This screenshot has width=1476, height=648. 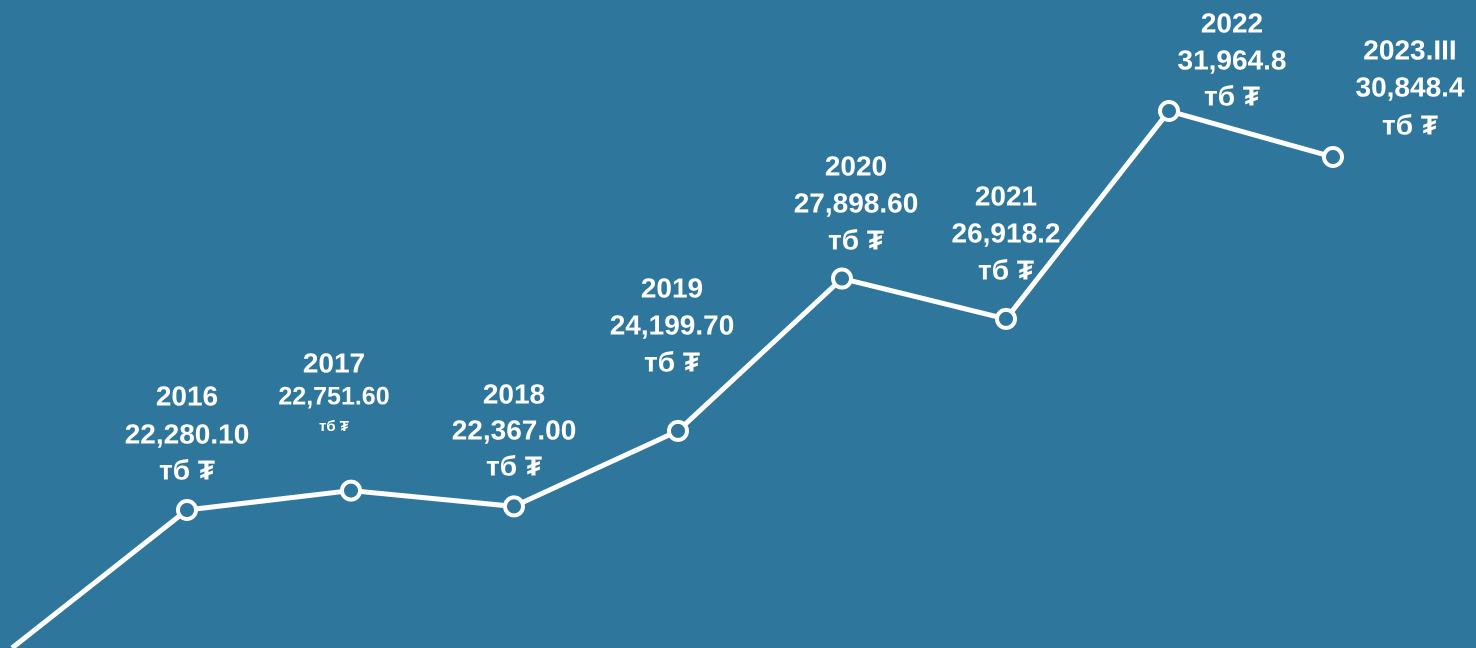 What do you see at coordinates (514, 393) in the screenshot?
I see `year-label: 2018` at bounding box center [514, 393].